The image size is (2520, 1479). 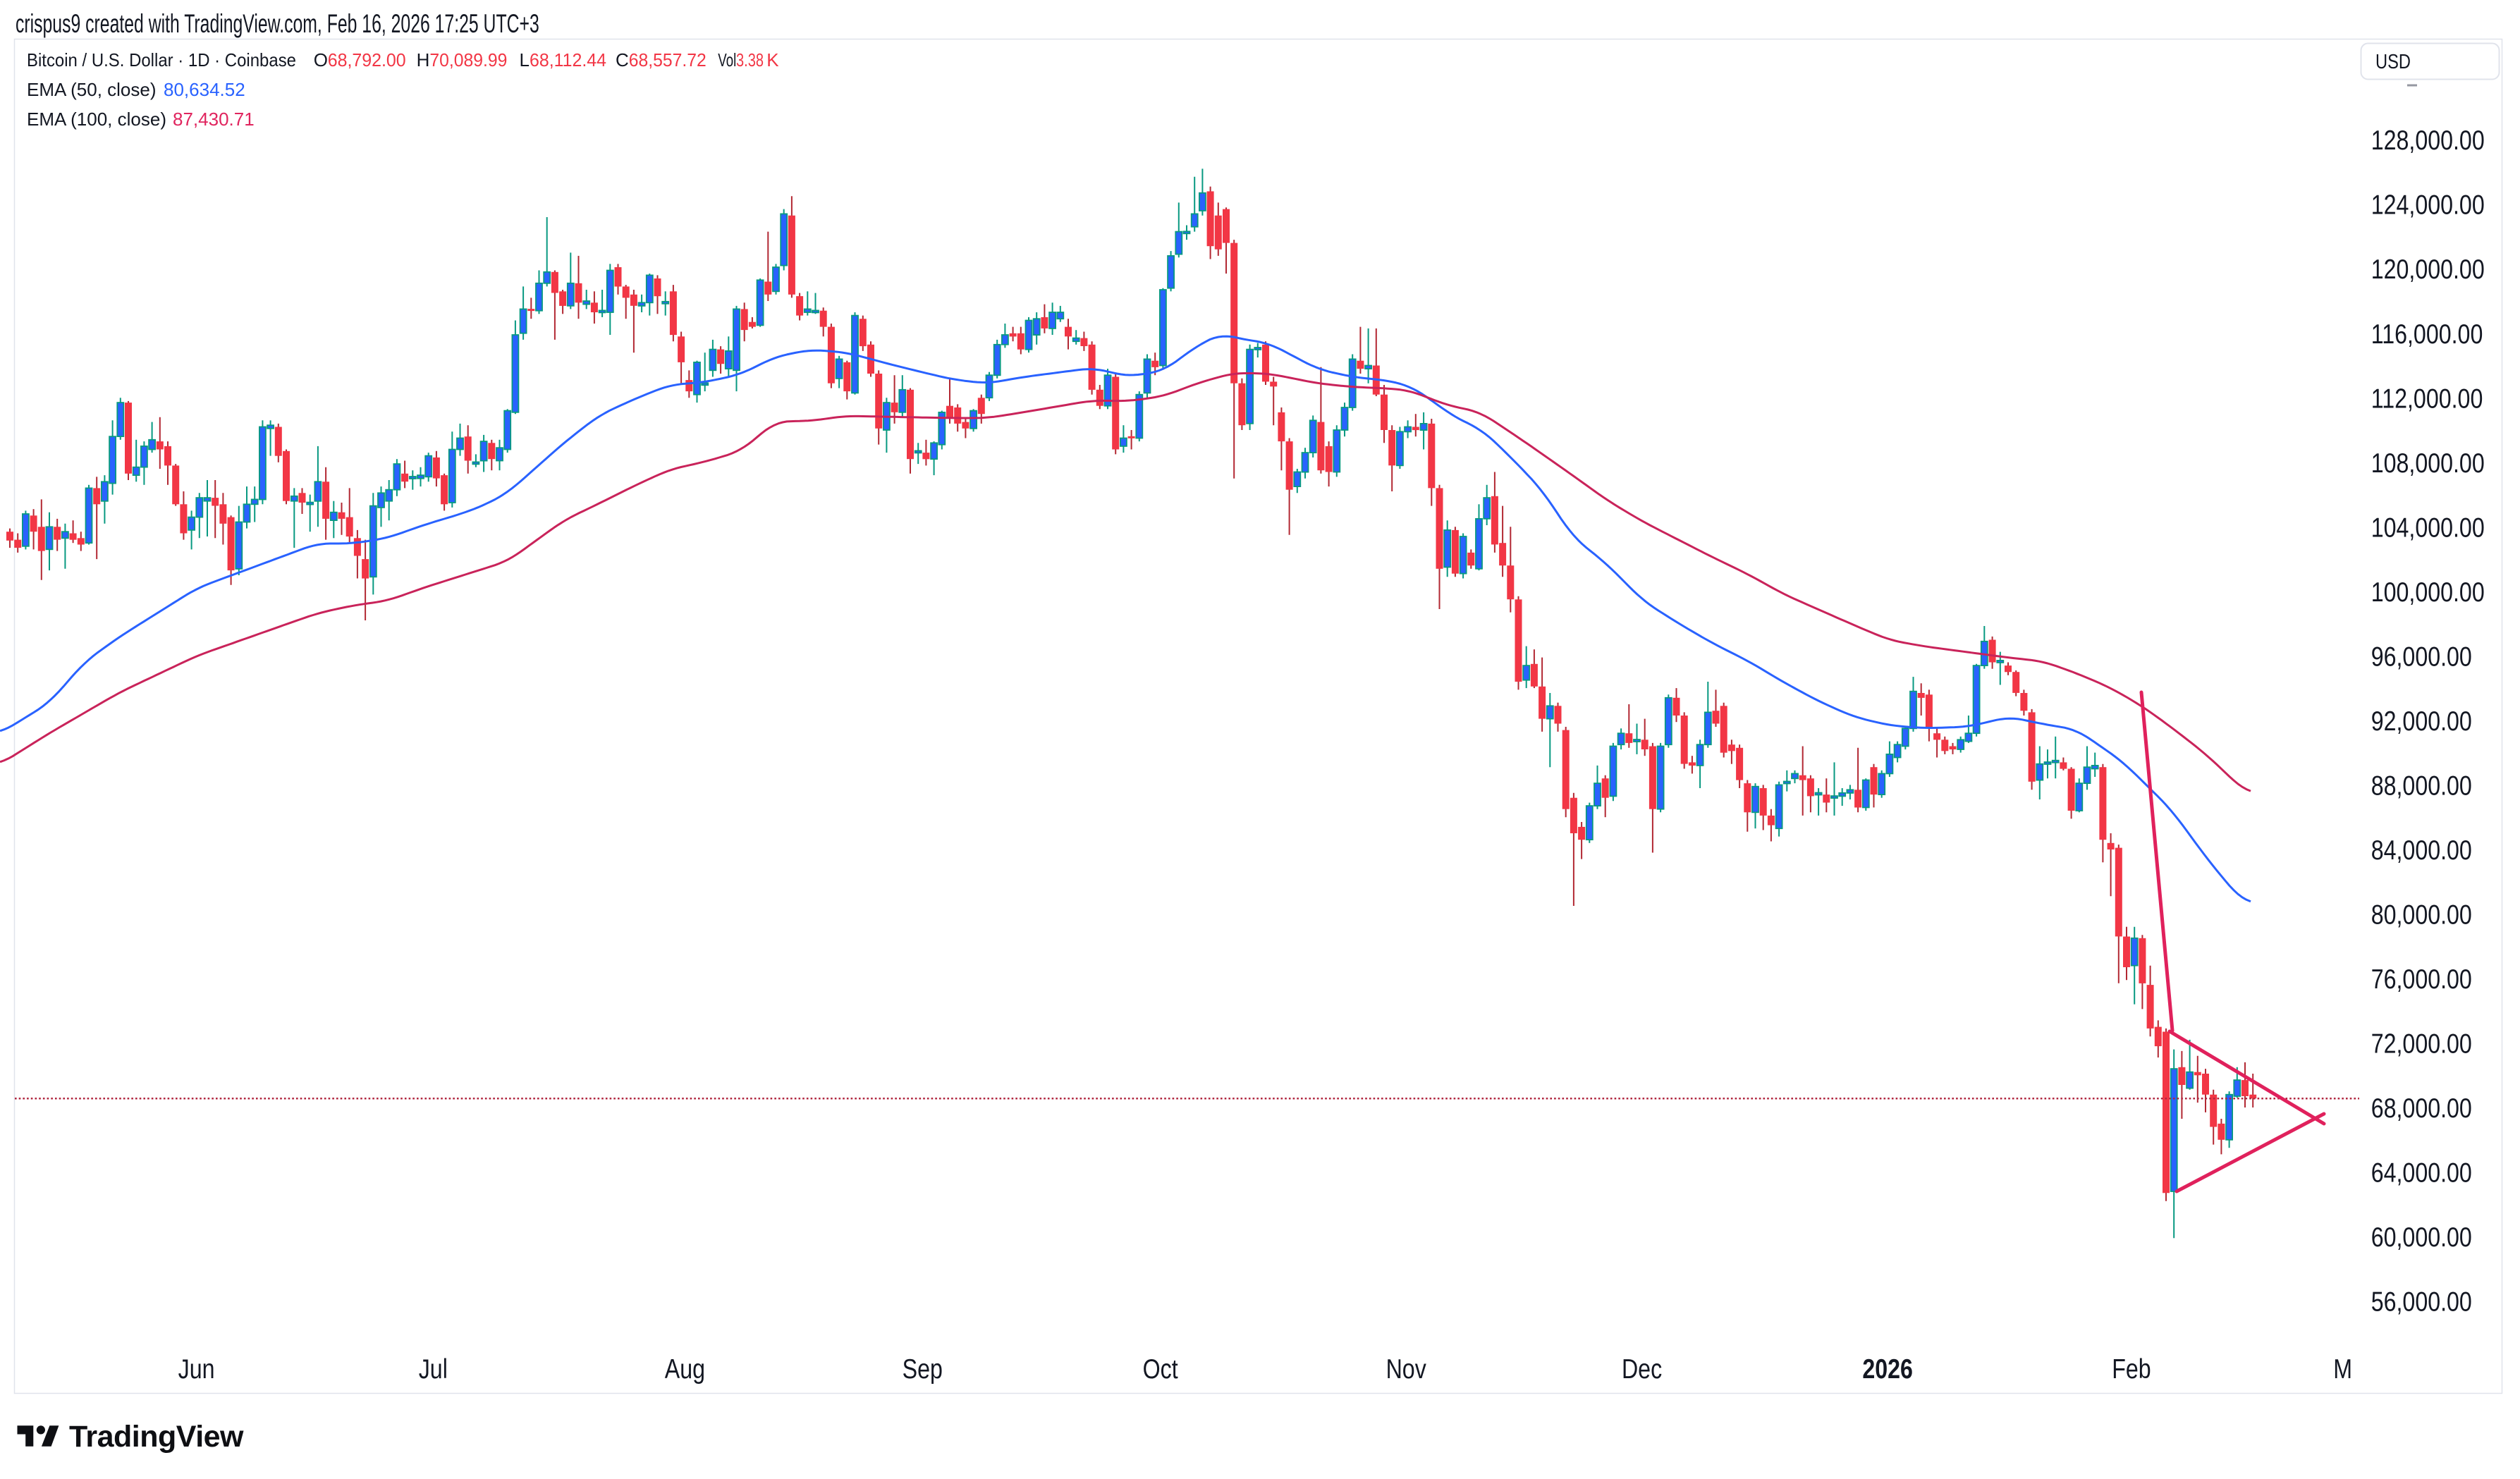 What do you see at coordinates (2421, 1173) in the screenshot?
I see `svg-text: 64,000.00` at bounding box center [2421, 1173].